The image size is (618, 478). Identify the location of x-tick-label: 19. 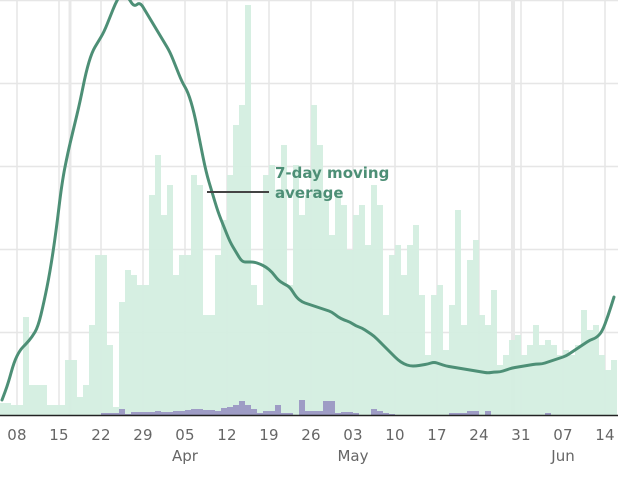
(269, 435).